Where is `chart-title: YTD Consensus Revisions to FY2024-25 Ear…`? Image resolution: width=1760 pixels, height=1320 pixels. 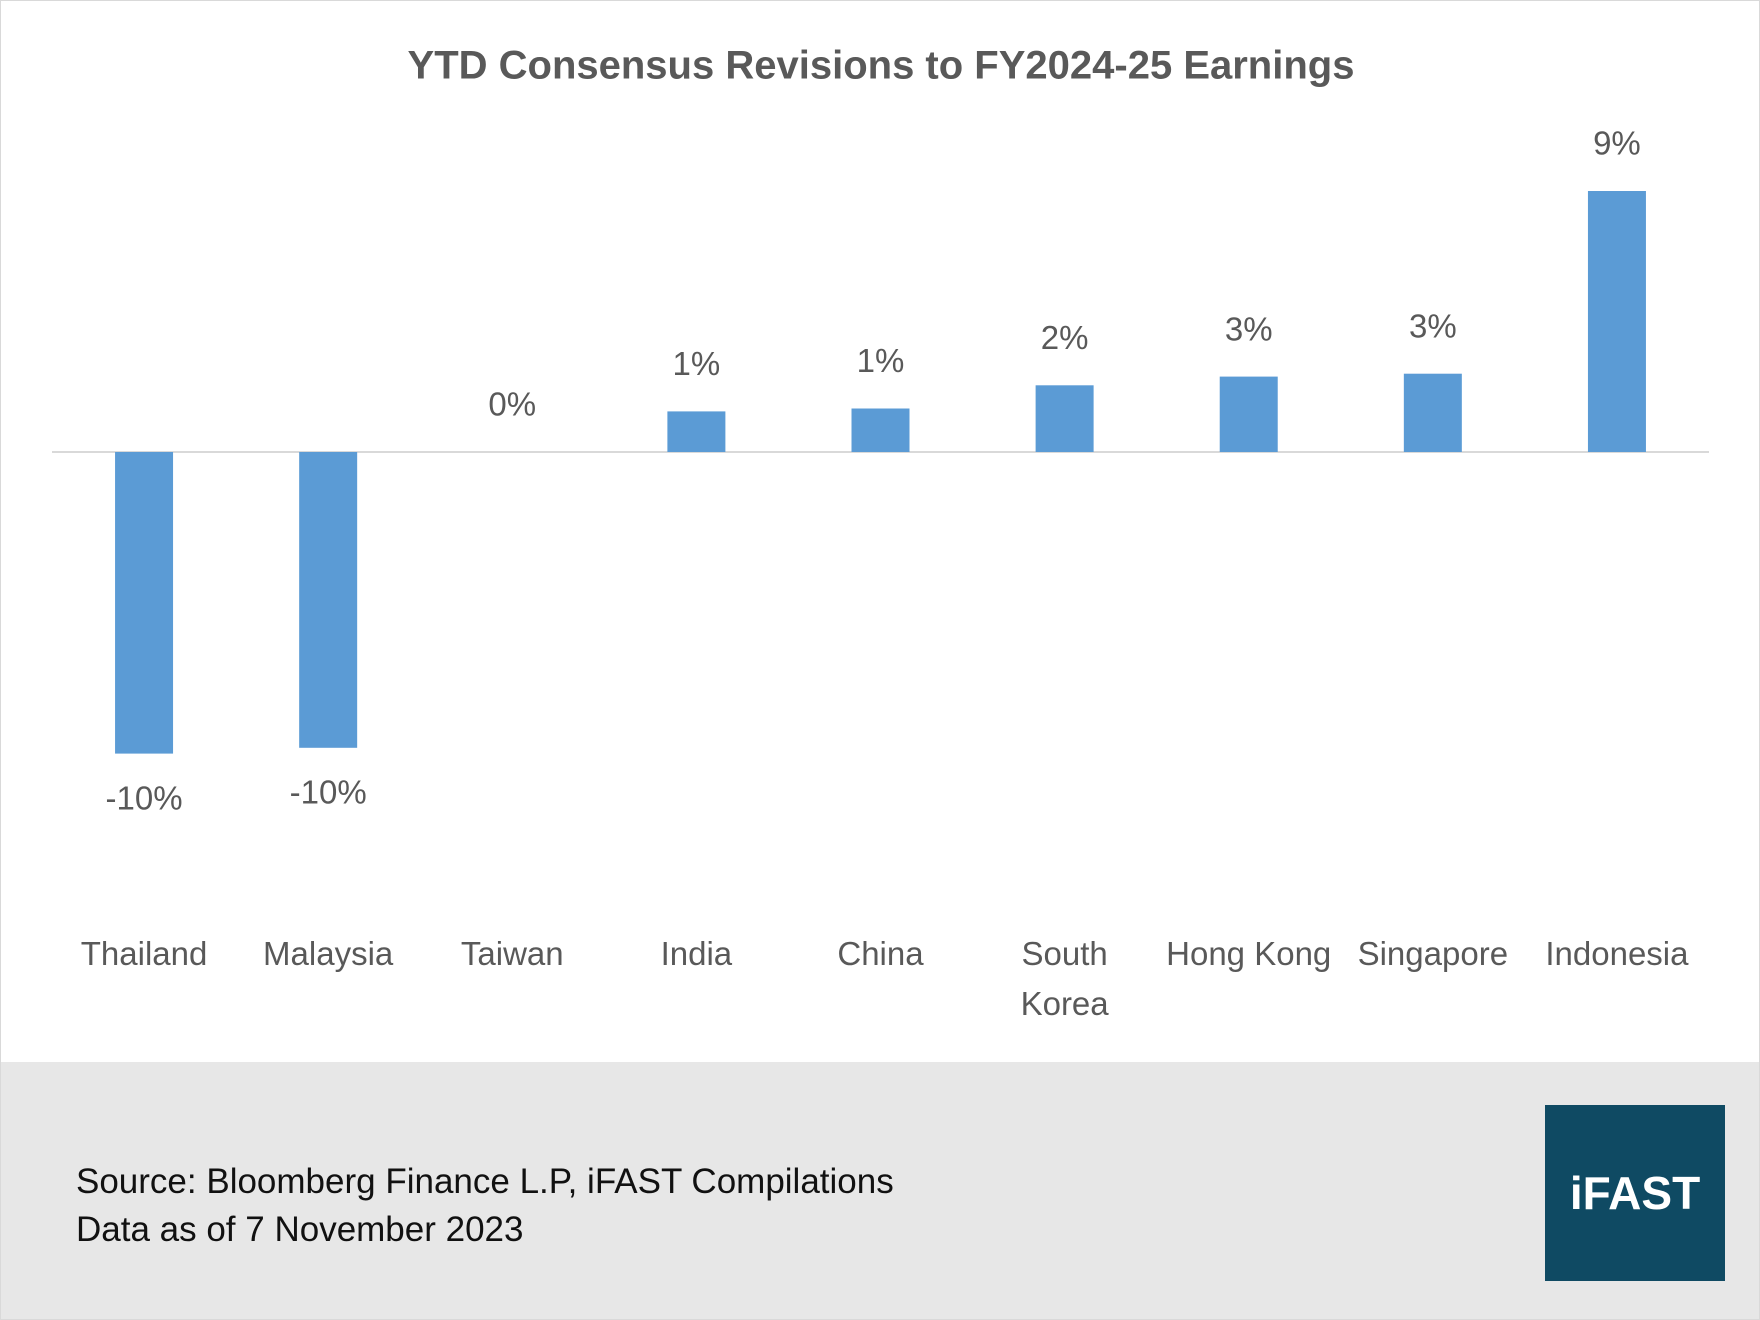
chart-title: YTD Consensus Revisions to FY2024-25 Ear… is located at coordinates (881, 66).